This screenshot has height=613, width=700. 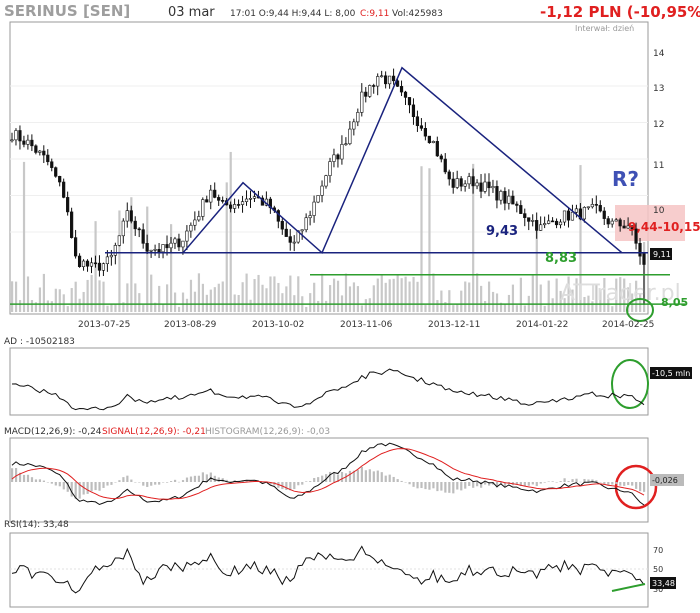 I want to click on rsi-tick: 50, so click(x=658, y=569).